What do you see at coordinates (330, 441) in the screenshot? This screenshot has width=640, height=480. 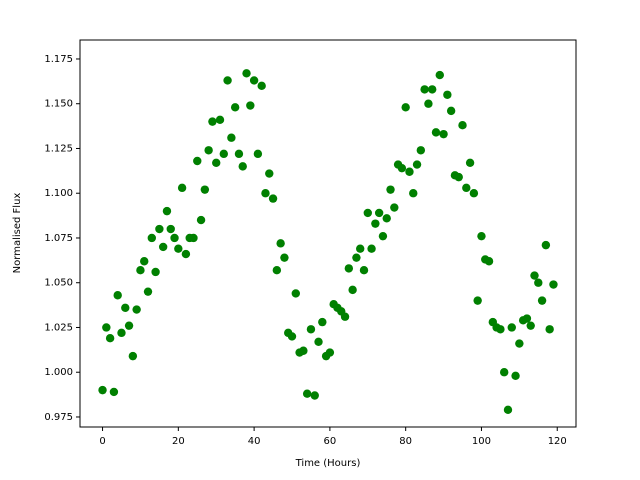 I see `x-tick-label: 60` at bounding box center [330, 441].